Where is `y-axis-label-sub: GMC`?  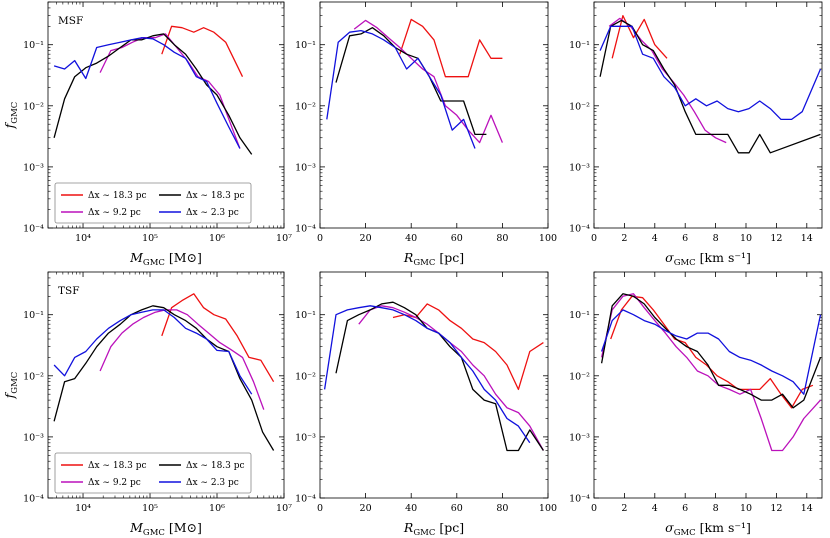 y-axis-label-sub: GMC is located at coordinates (15, 383).